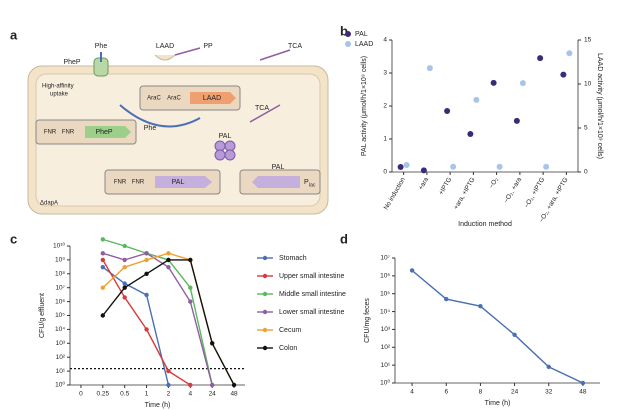 The width and height of the screenshot is (640, 410). Describe the element at coordinates (61, 343) in the screenshot. I see `y-tick-label: 10³` at that location.